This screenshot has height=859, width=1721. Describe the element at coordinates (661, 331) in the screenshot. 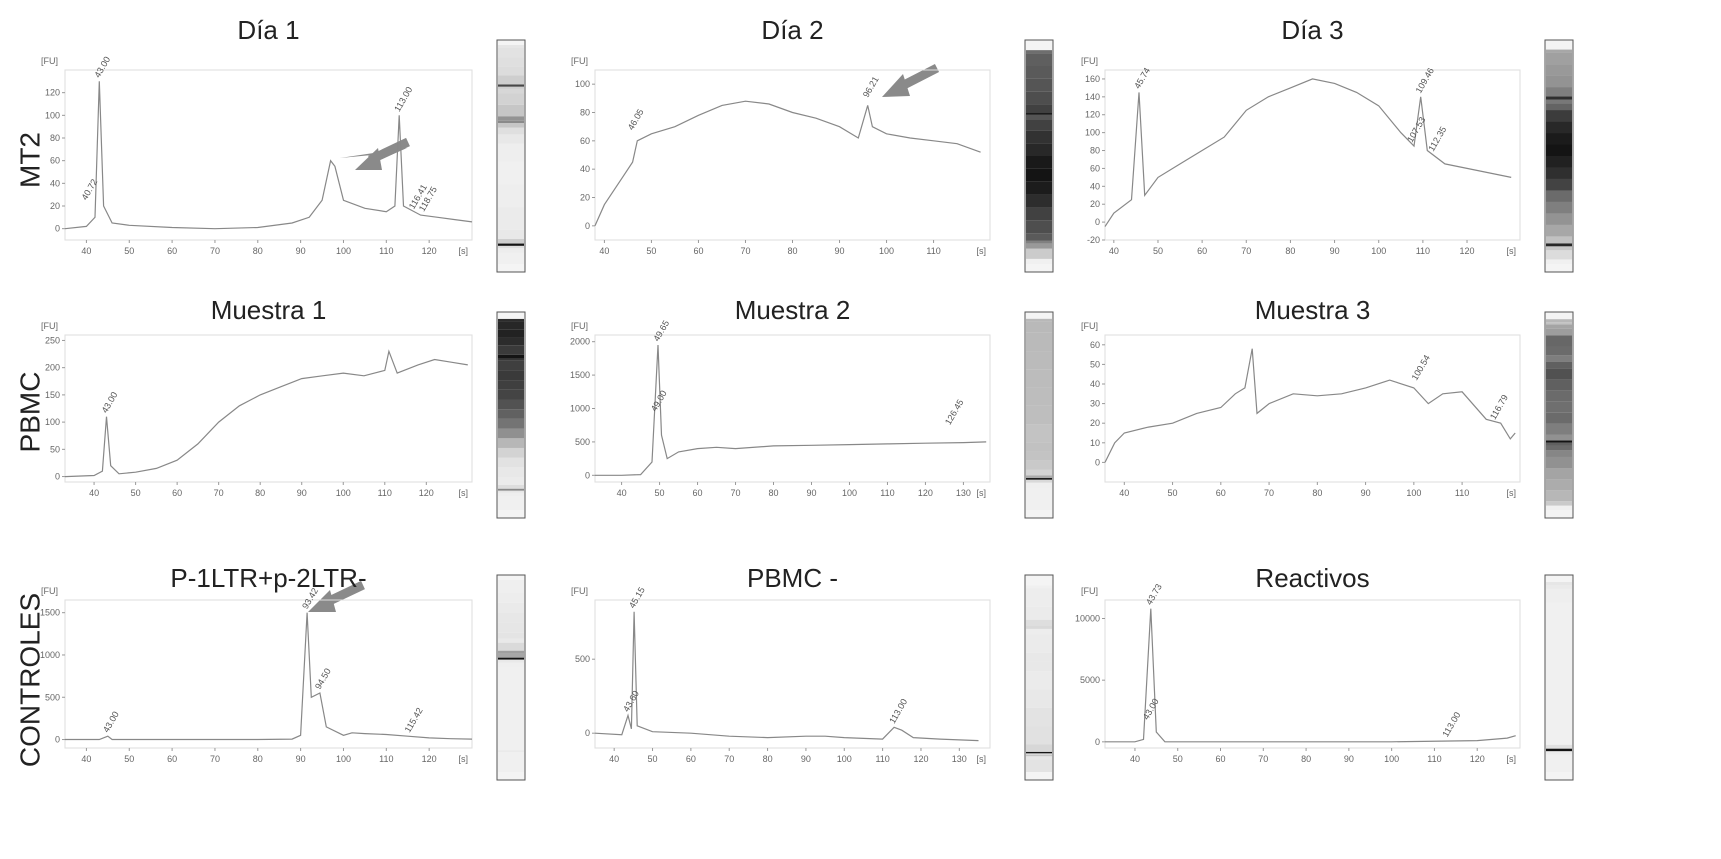

I see `peak-label: 49.65` at that location.